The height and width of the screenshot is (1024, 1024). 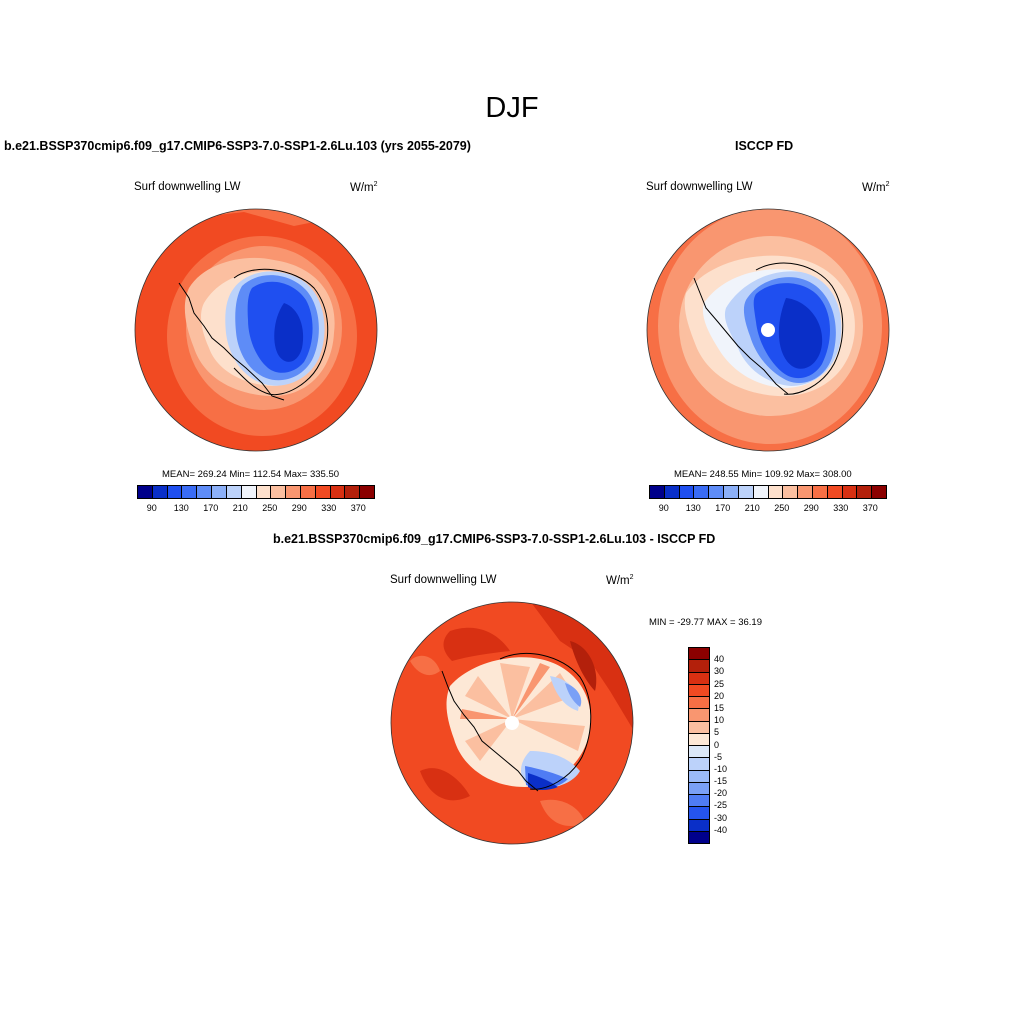 I want to click on colorbar-tick-label: 0, so click(x=717, y=744).